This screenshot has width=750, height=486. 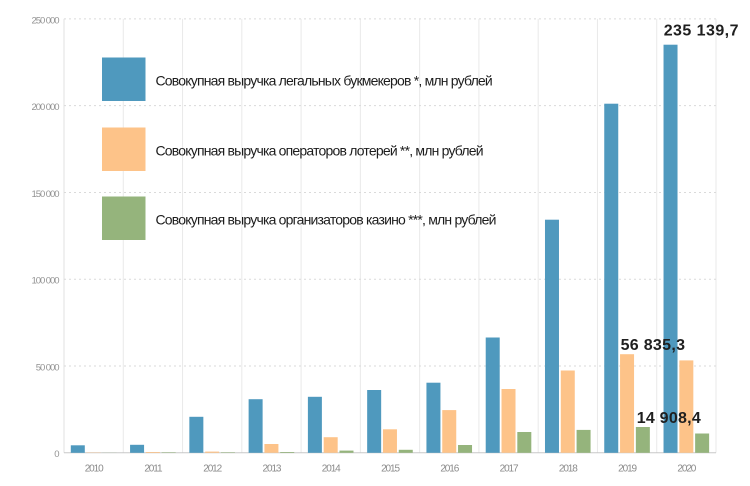 What do you see at coordinates (212, 469) in the screenshot?
I see `svg-text: 2012` at bounding box center [212, 469].